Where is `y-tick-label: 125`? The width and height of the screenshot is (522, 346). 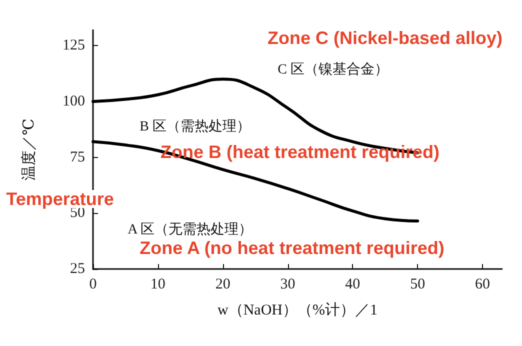 y-tick-label: 125 is located at coordinates (73, 46).